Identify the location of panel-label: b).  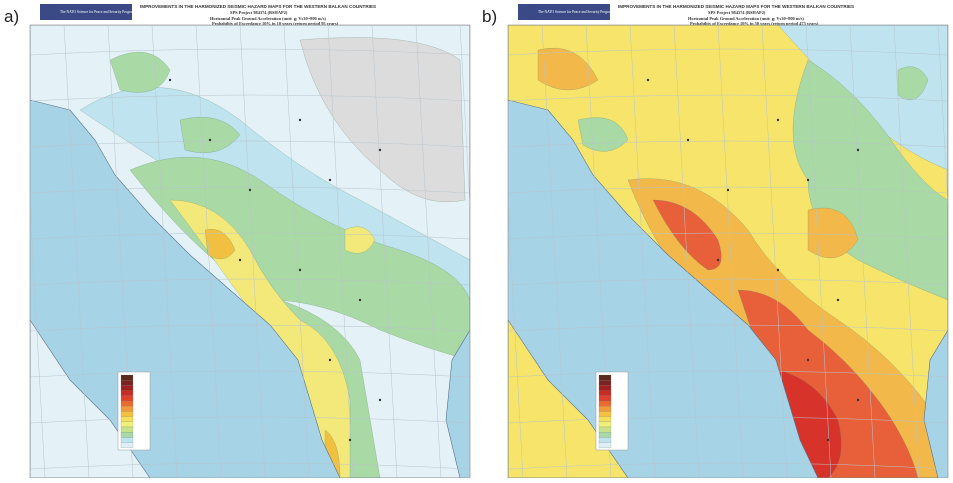
(489, 16).